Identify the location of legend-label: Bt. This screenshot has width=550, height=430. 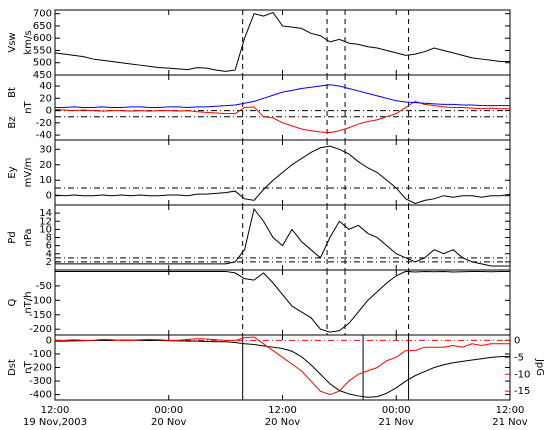
(12, 92).